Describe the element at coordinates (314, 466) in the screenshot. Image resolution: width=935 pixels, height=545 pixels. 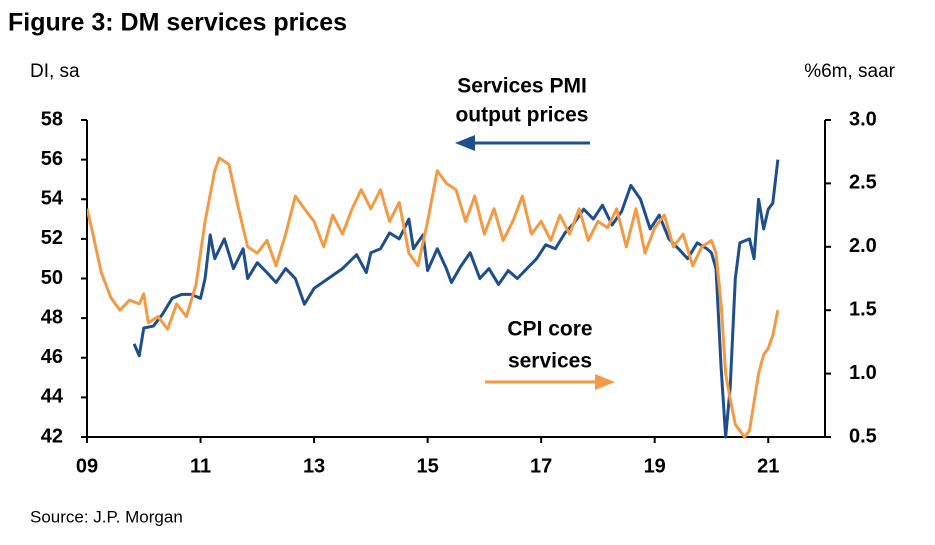
I see `x-tick-label: 13` at that location.